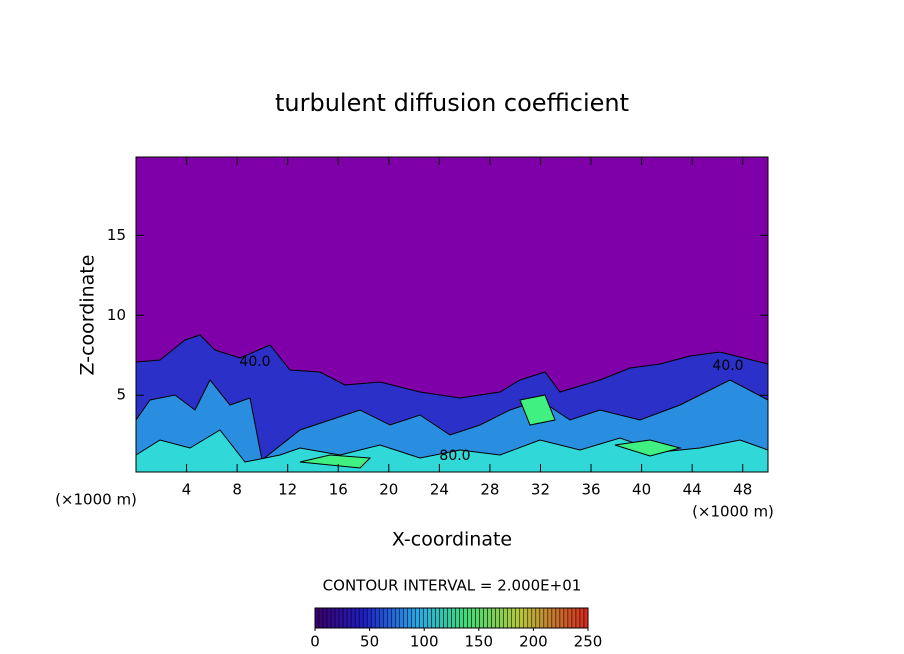 The width and height of the screenshot is (904, 654). Describe the element at coordinates (452, 586) in the screenshot. I see `contour-interval: CONTOUR INTERVAL = 2.000E+01` at that location.